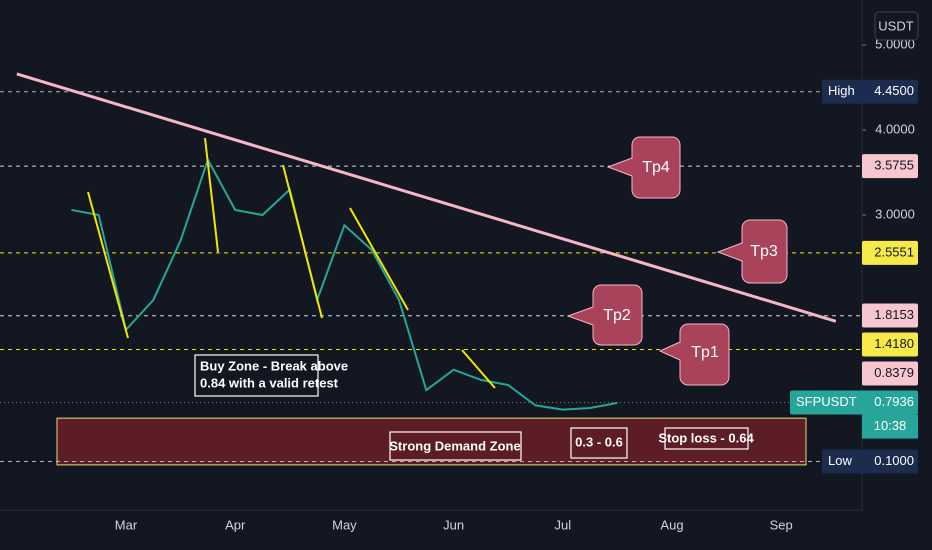 The width and height of the screenshot is (932, 550). What do you see at coordinates (826, 401) in the screenshot?
I see `level-name: SFPUSDT` at bounding box center [826, 401].